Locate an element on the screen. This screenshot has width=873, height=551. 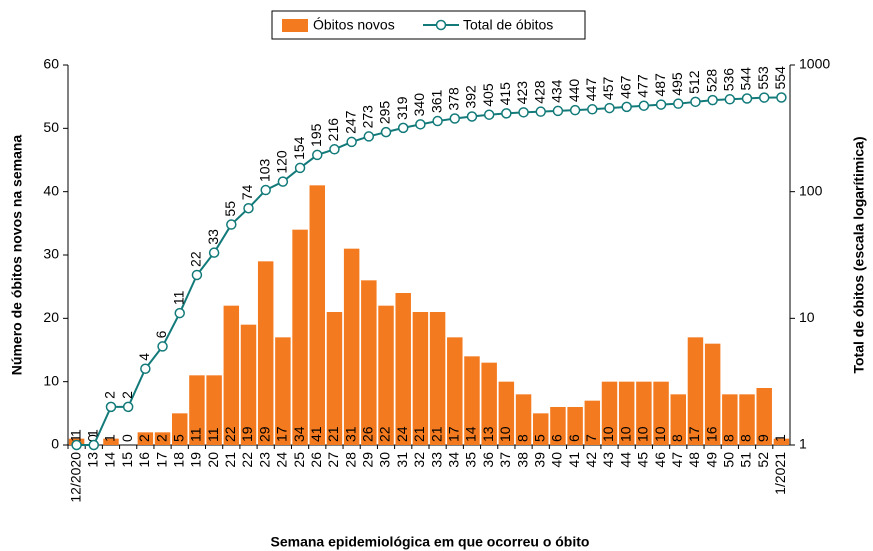
y-tick-label: 0 is located at coordinates (55, 444).